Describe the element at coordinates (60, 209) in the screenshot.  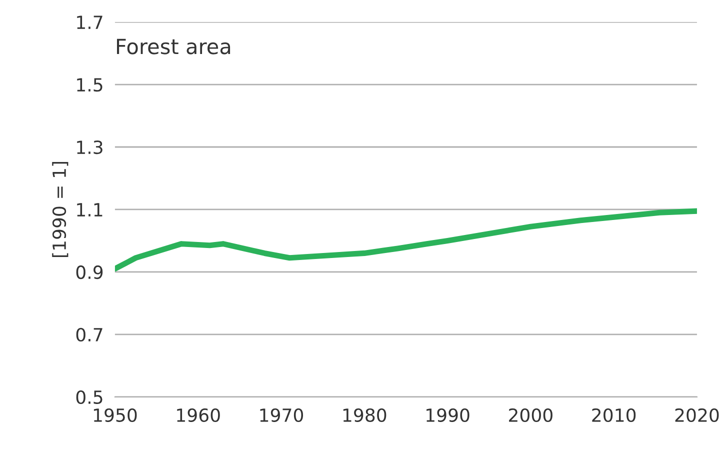
I see `y-axis-title: [1990 = 1]` at that location.